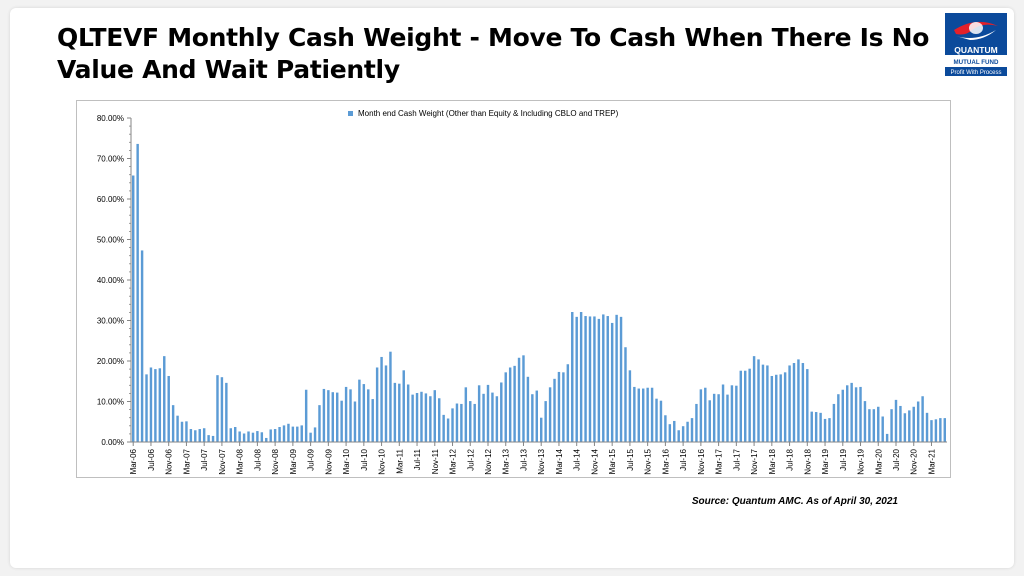 The image size is (1024, 576). Describe the element at coordinates (382, 461) in the screenshot. I see `x-tick-label: Nov-10` at that location.